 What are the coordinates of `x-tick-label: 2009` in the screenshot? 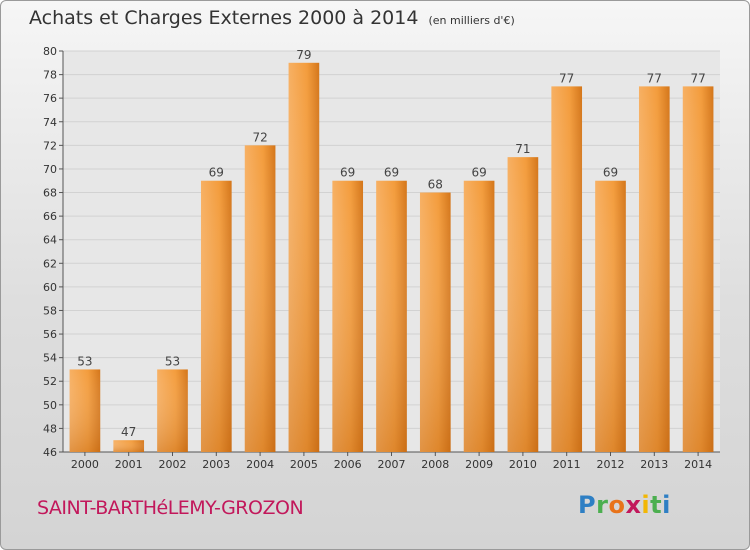 It's located at (479, 464).